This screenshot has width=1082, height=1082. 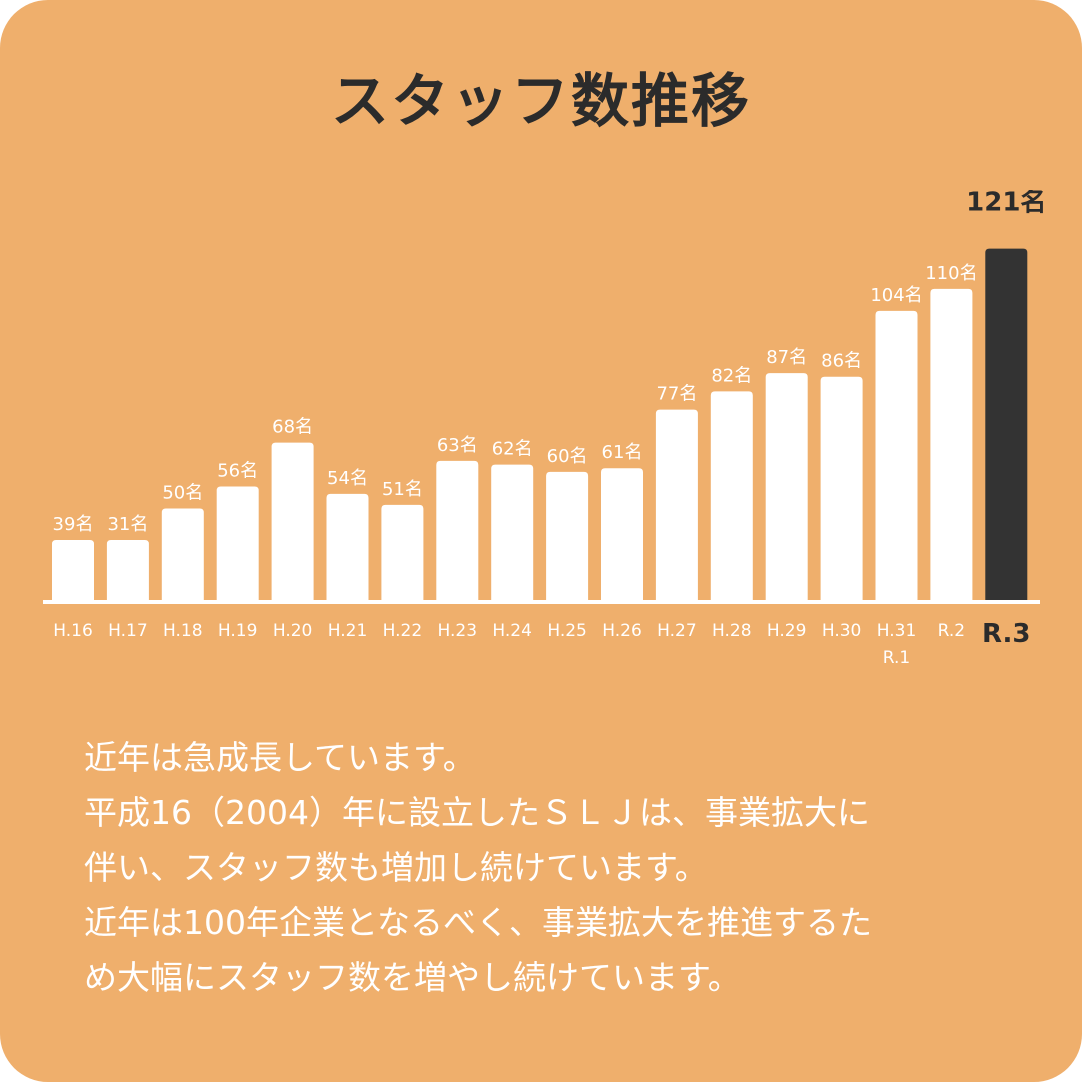 What do you see at coordinates (676, 504) in the screenshot?
I see `bar-H27` at bounding box center [676, 504].